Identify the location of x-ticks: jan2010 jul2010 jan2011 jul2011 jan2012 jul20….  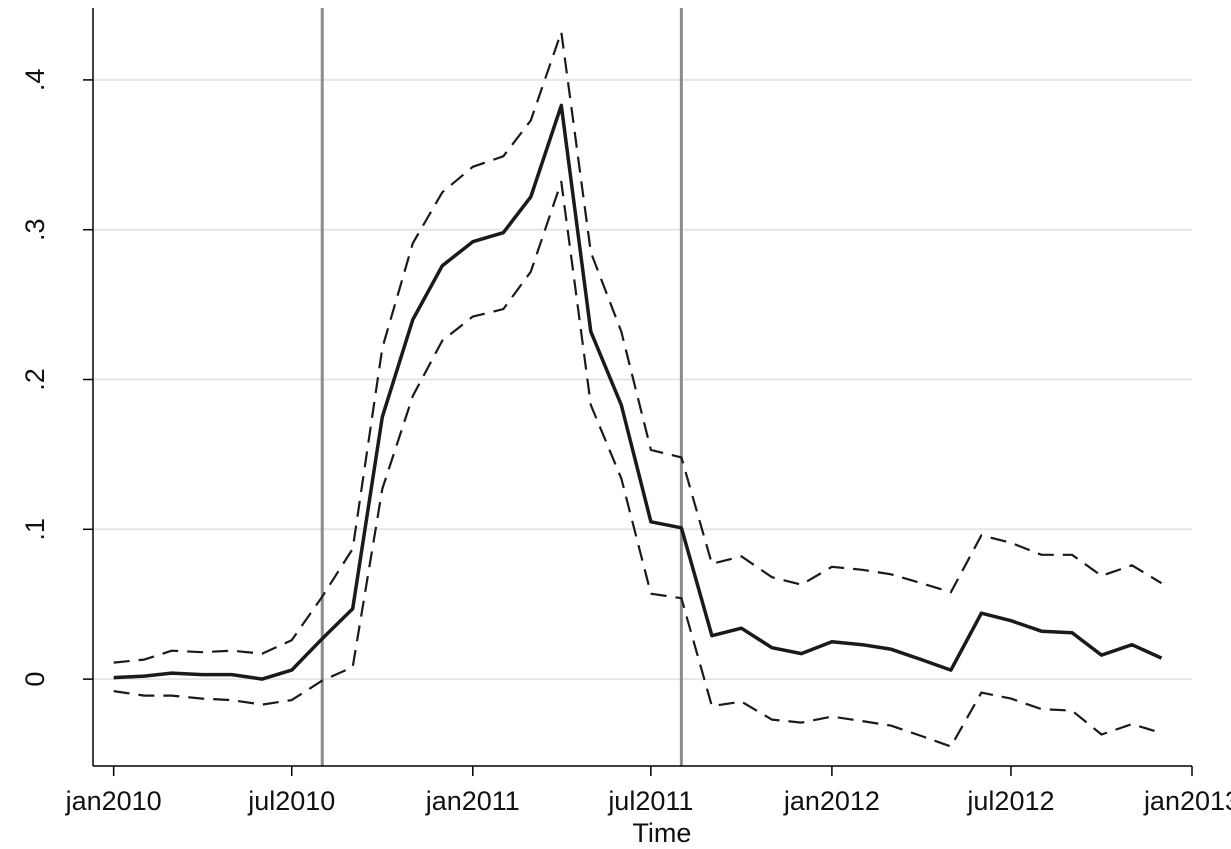
(648, 791).